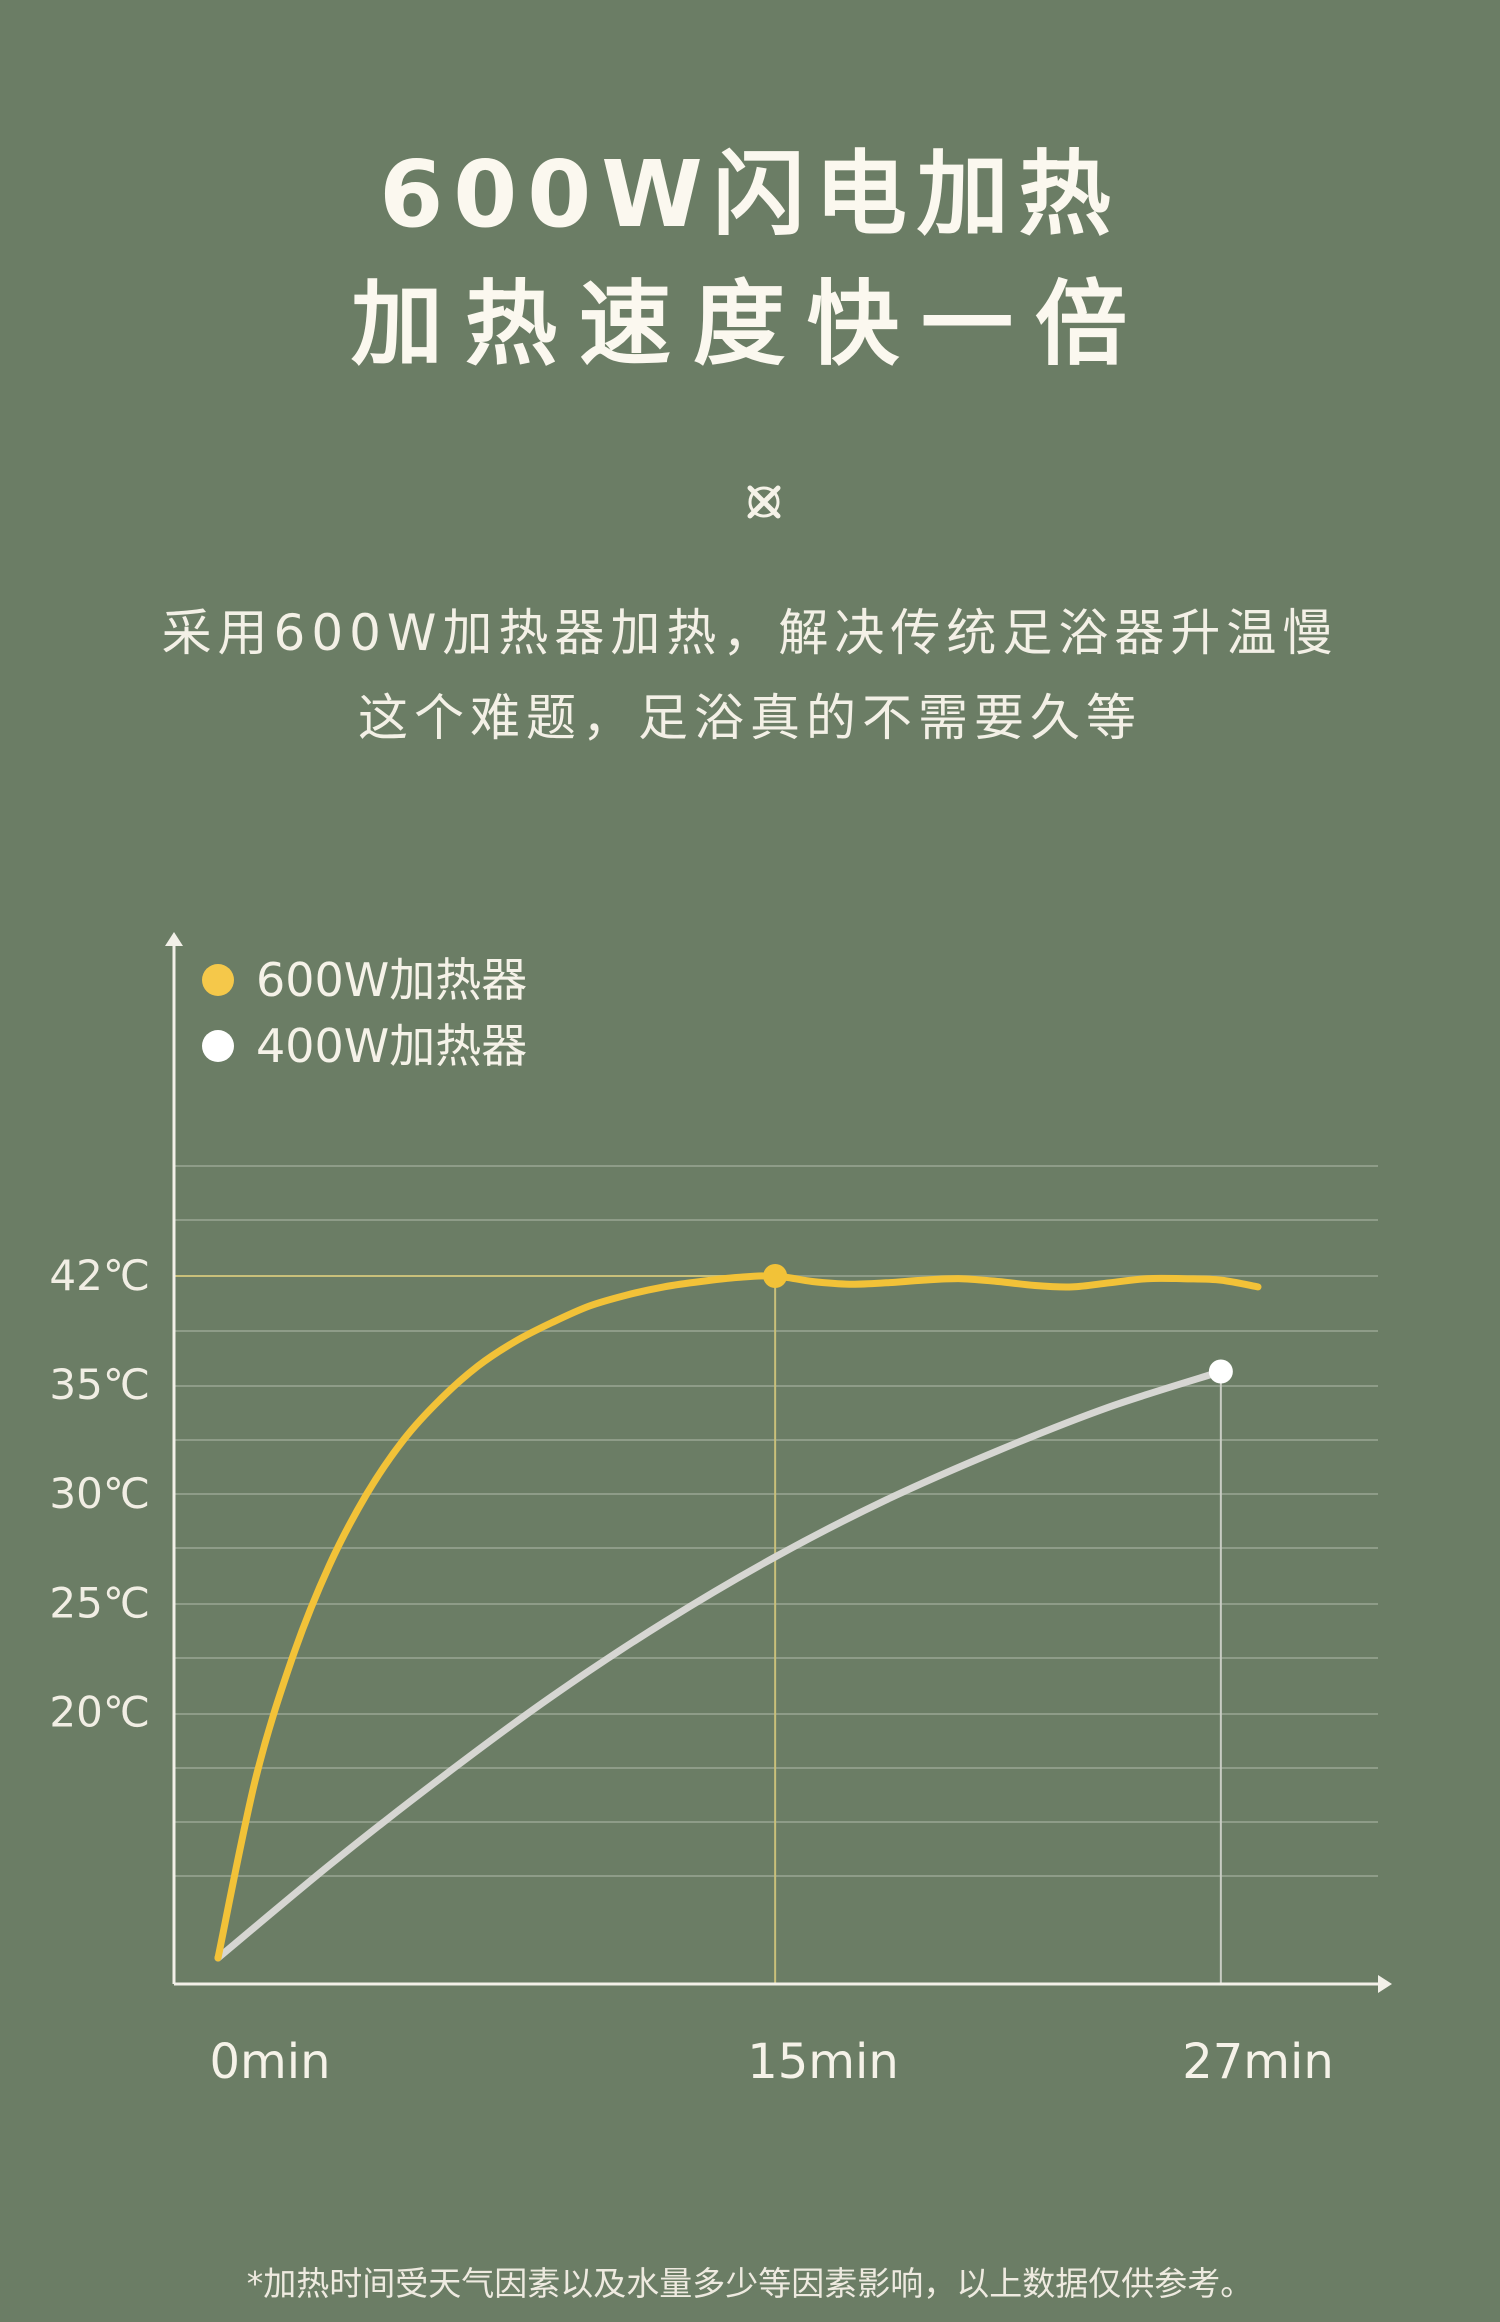 This screenshot has width=1500, height=2322. What do you see at coordinates (99, 1711) in the screenshot?
I see `y-tick-label: 20℃` at bounding box center [99, 1711].